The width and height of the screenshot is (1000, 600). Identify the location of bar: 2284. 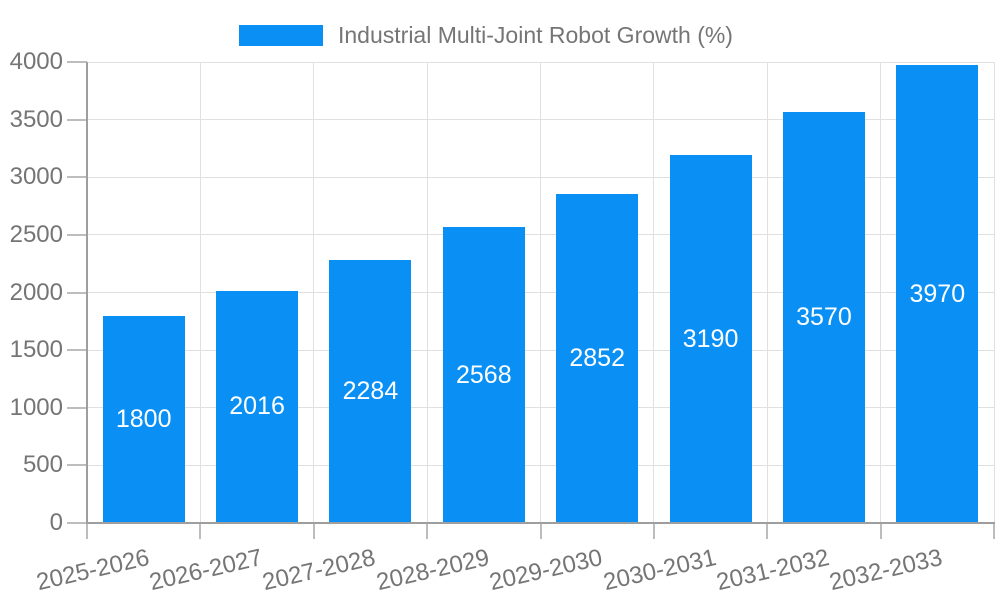
(370, 391).